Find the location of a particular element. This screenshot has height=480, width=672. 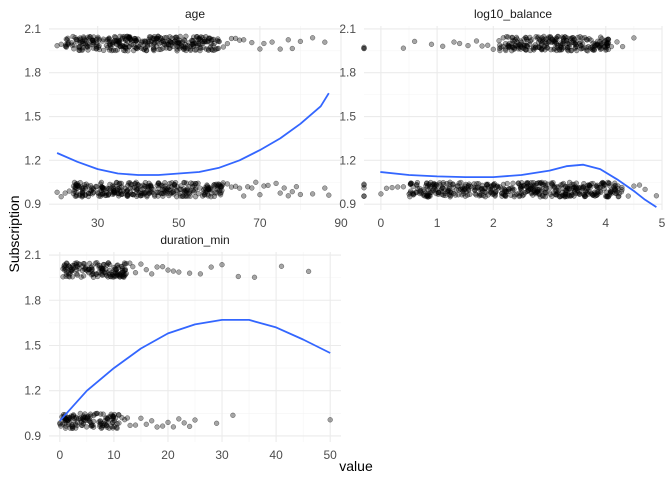

x-tick-label: 0 is located at coordinates (59, 455).